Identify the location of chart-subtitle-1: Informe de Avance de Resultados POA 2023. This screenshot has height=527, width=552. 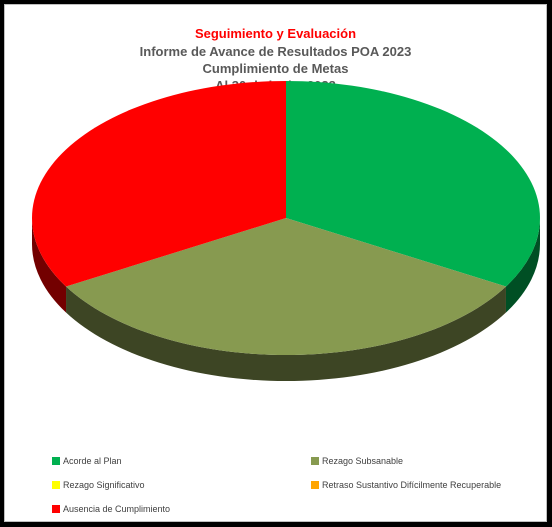
(275, 51).